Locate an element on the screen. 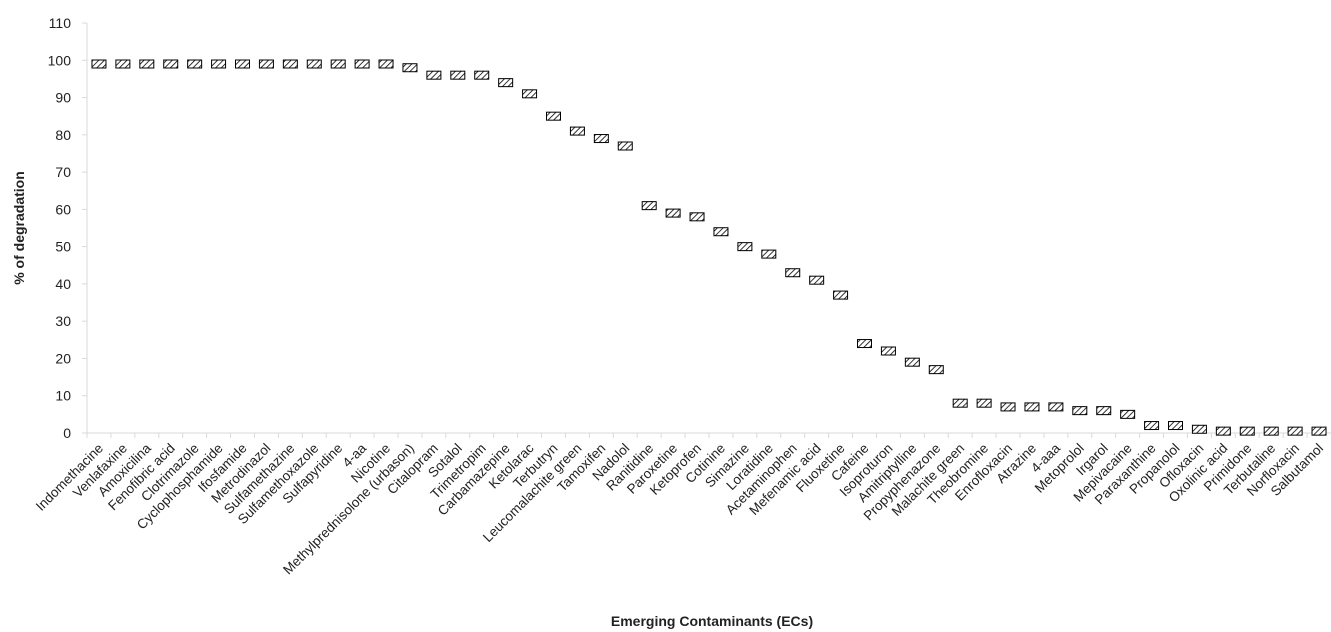  y-tick-labels: 0 10 20 30 40 50 60 70 80 90 100 110 is located at coordinates (60, 228).